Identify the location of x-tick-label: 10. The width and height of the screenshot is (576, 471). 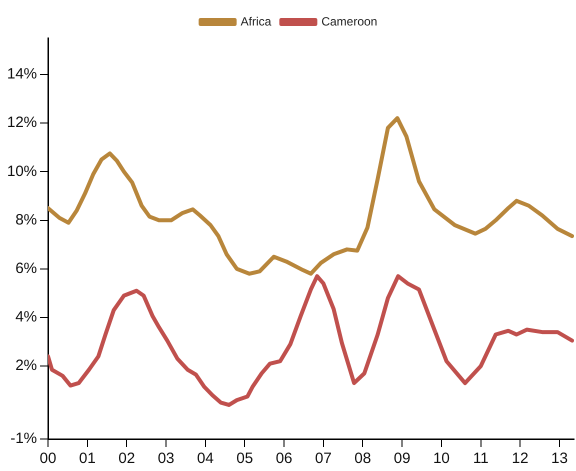
(441, 459).